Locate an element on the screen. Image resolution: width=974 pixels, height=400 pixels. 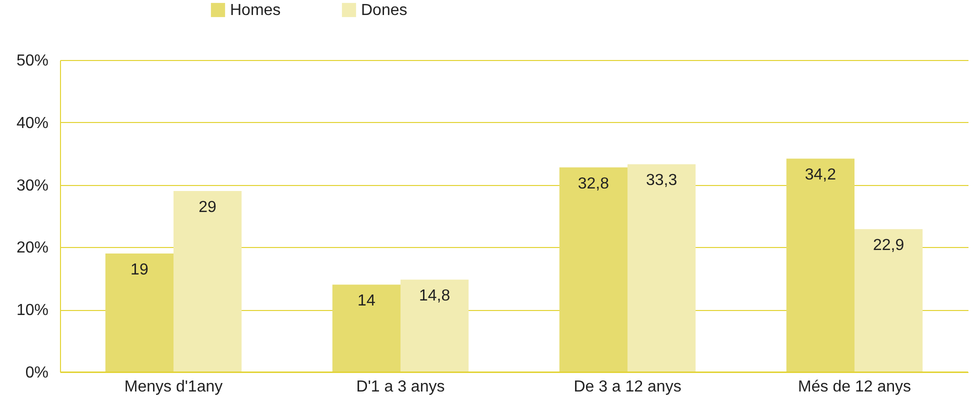
legend-label: Dones is located at coordinates (384, 10).